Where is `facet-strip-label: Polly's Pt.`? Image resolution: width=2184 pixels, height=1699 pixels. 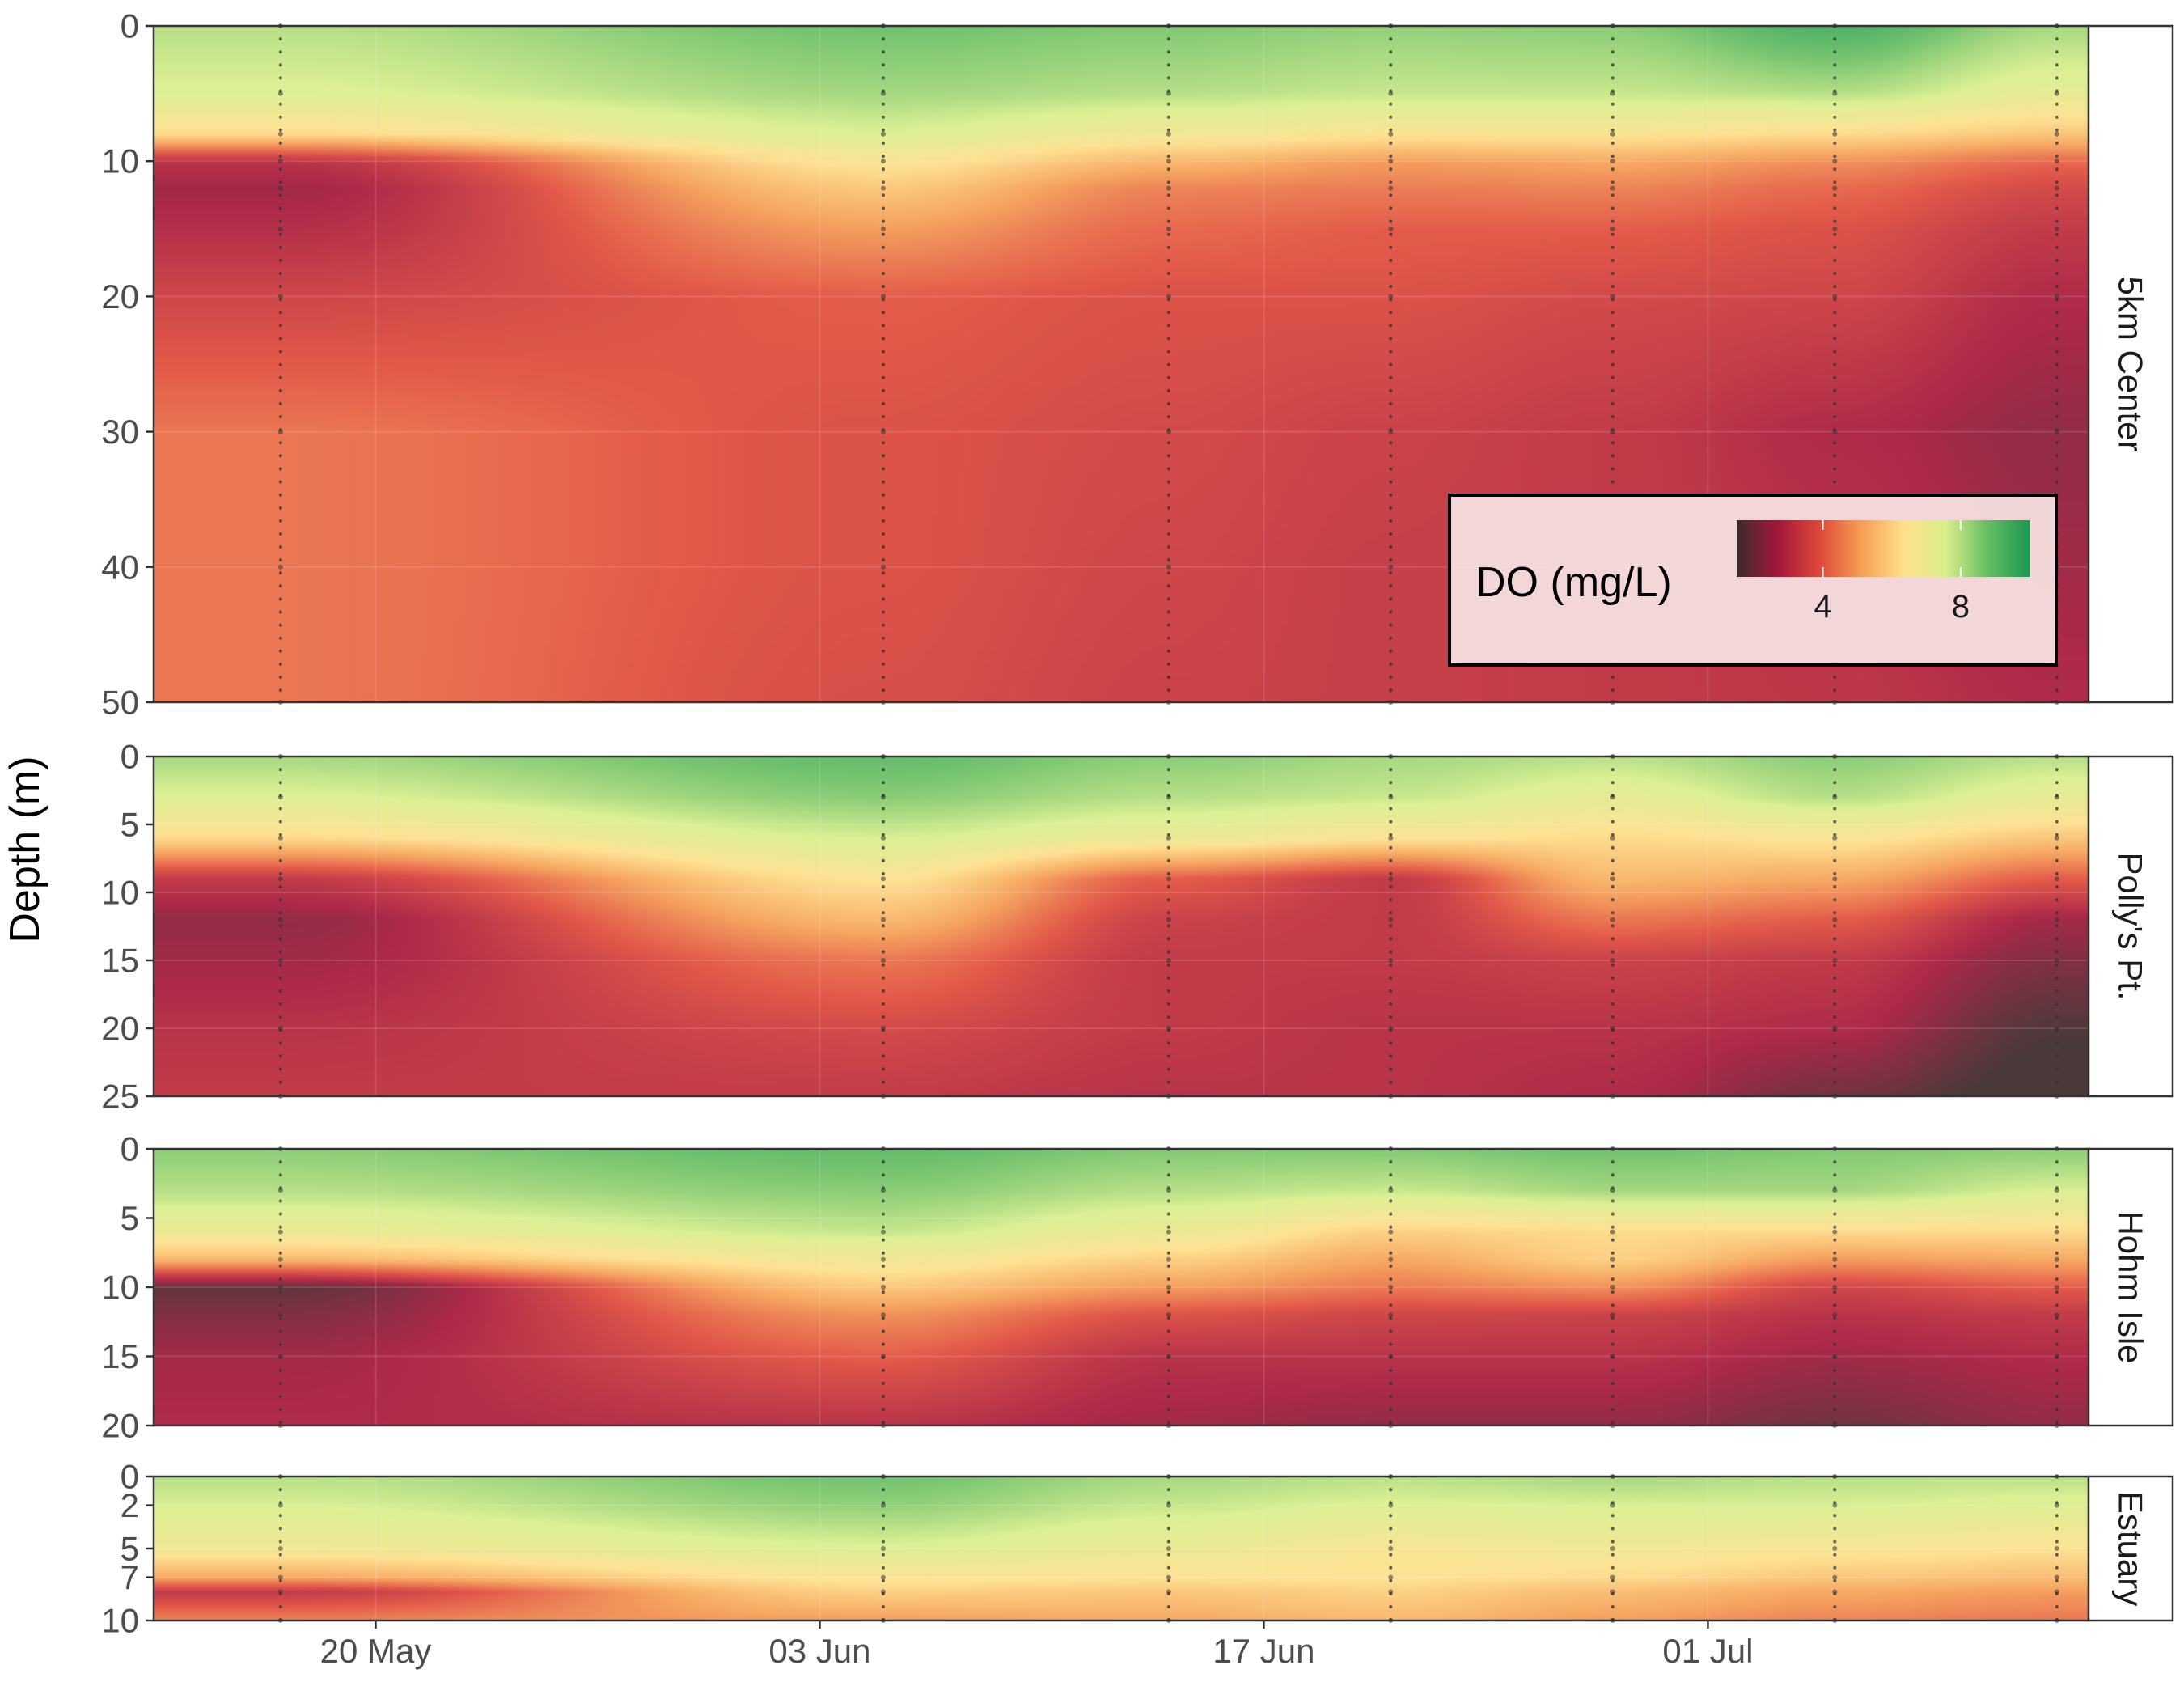 facet-strip-label: Polly's Pt. is located at coordinates (2131, 926).